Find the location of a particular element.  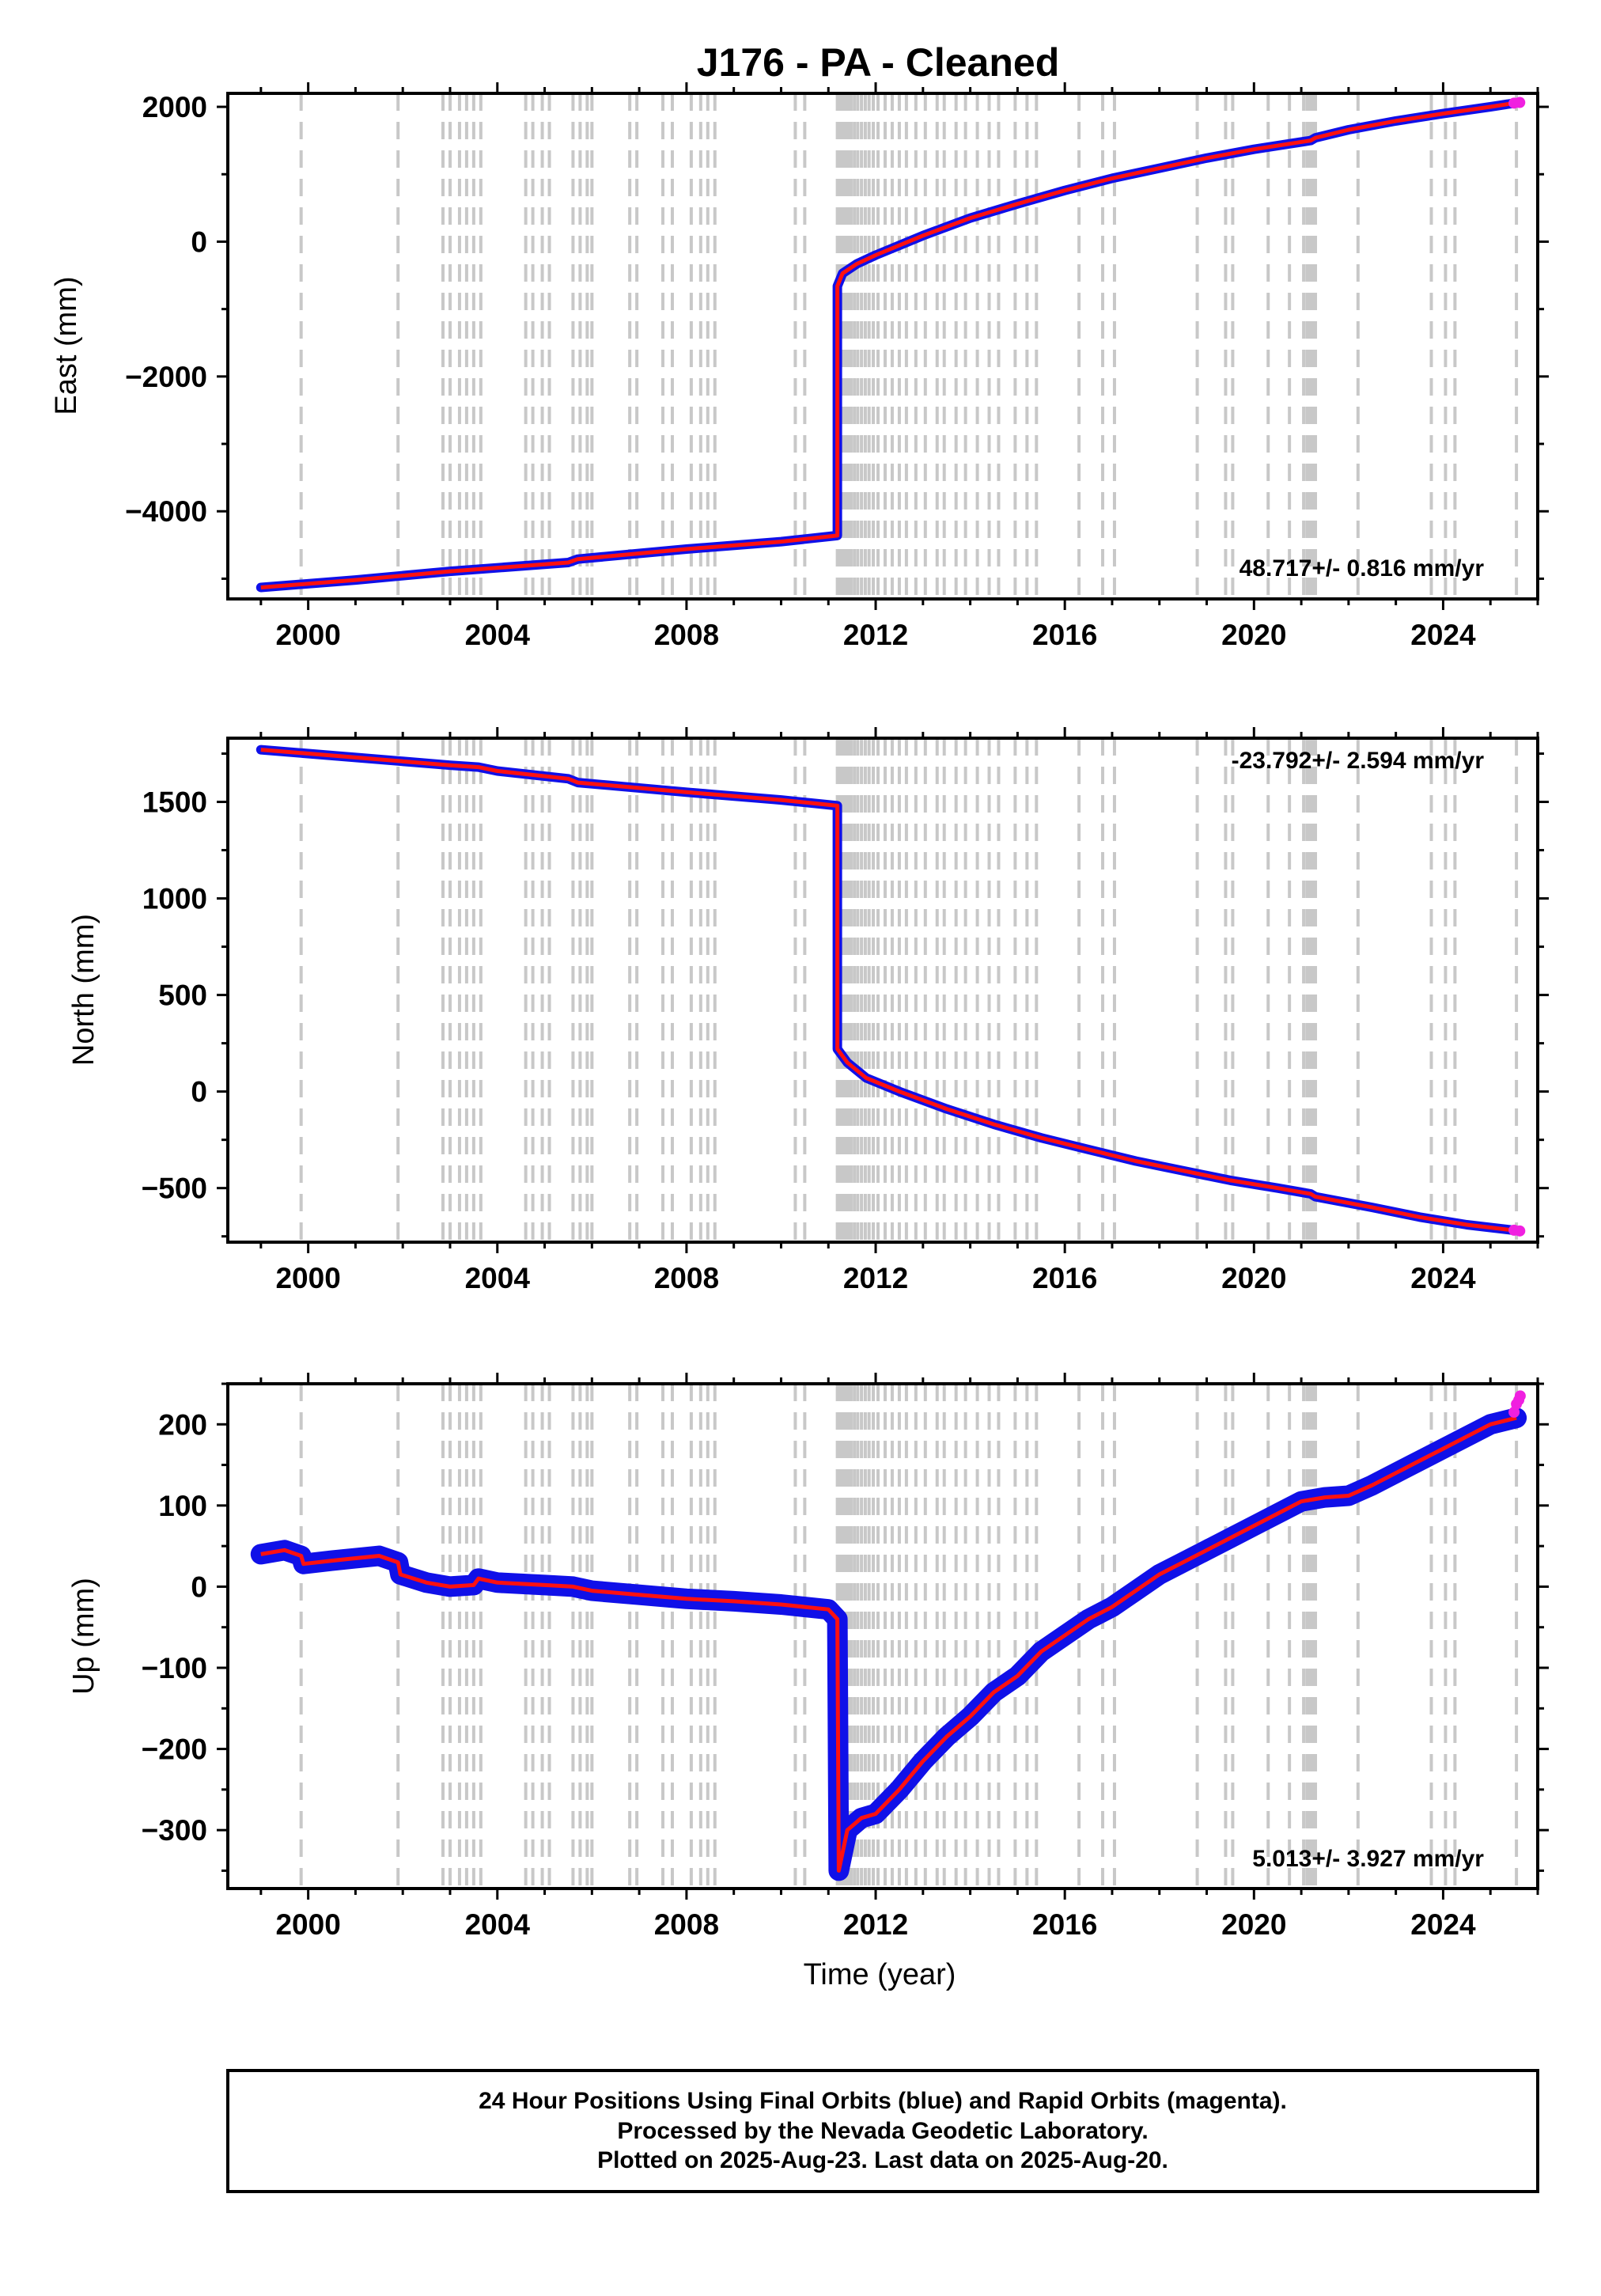

y-tick-label: −200 is located at coordinates (175, 1750).